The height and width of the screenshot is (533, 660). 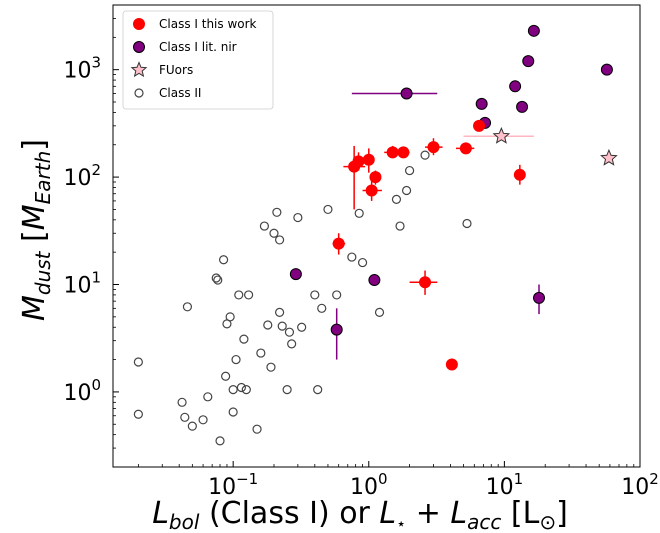 I want to click on legend-label: Class I lit. nir, so click(x=198, y=47).